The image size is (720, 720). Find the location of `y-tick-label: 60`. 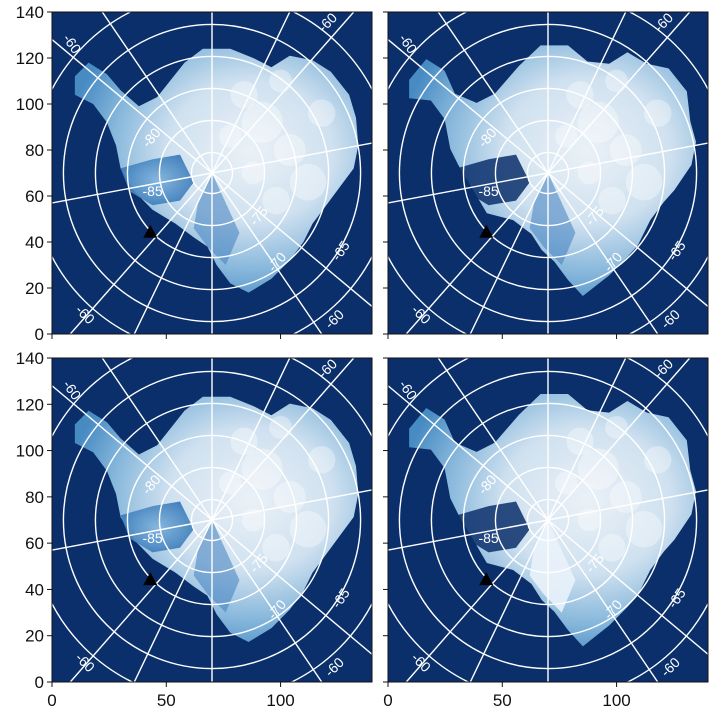

y-tick-label: 60 is located at coordinates (34, 543).